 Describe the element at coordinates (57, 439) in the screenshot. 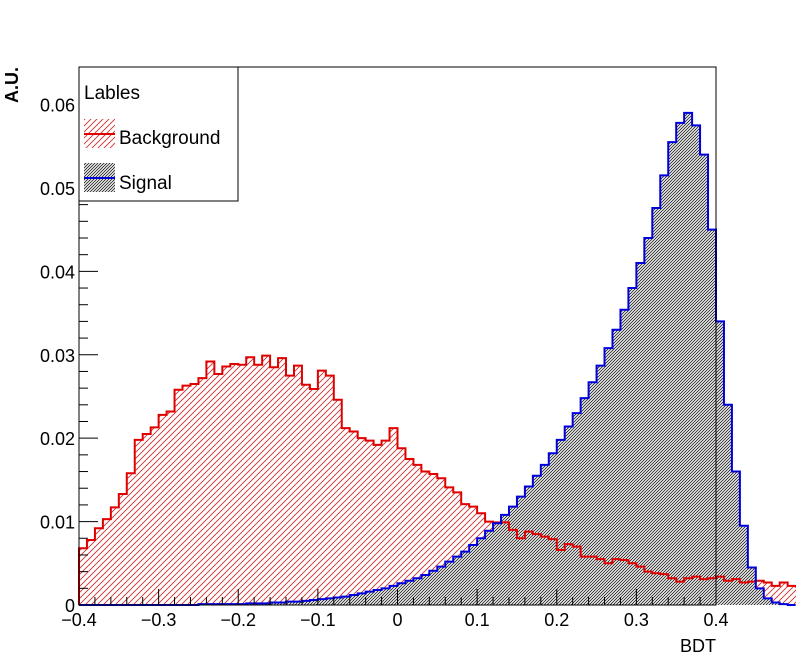

I see `y-tick-label: 0.02` at that location.